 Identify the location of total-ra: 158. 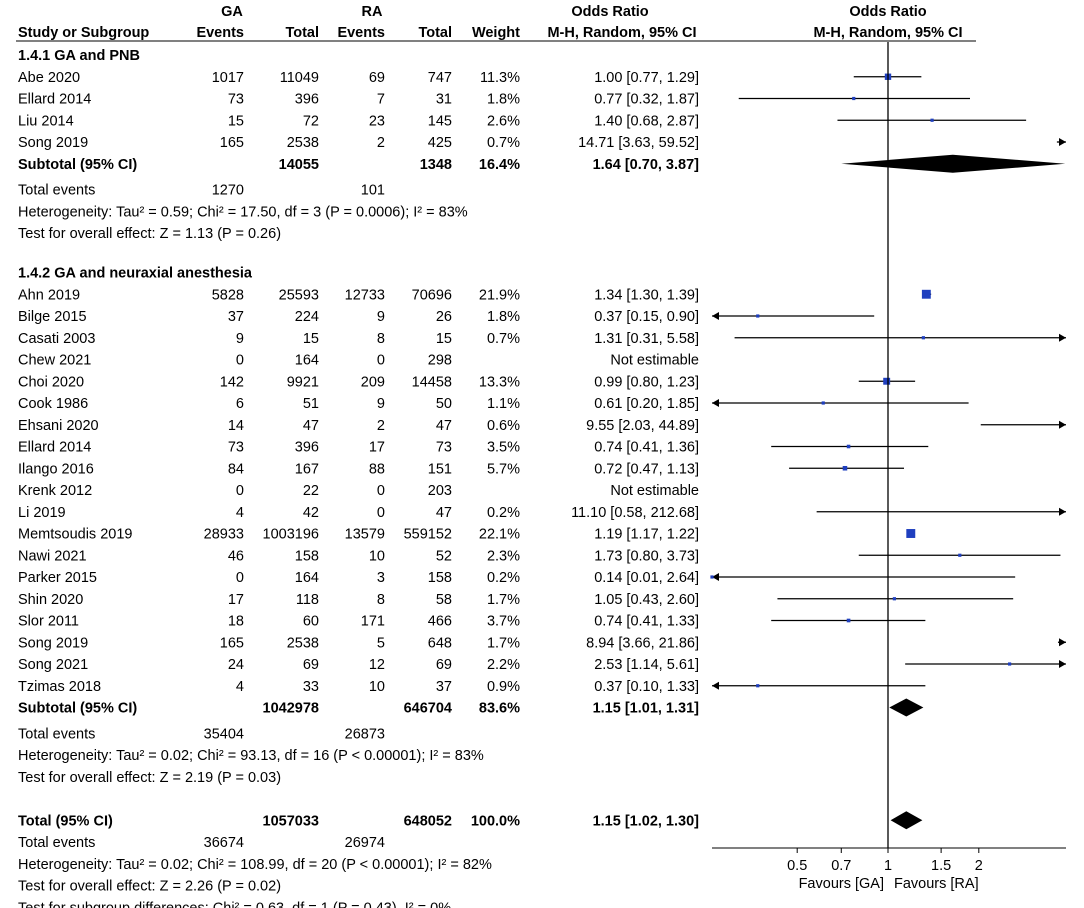
(440, 578).